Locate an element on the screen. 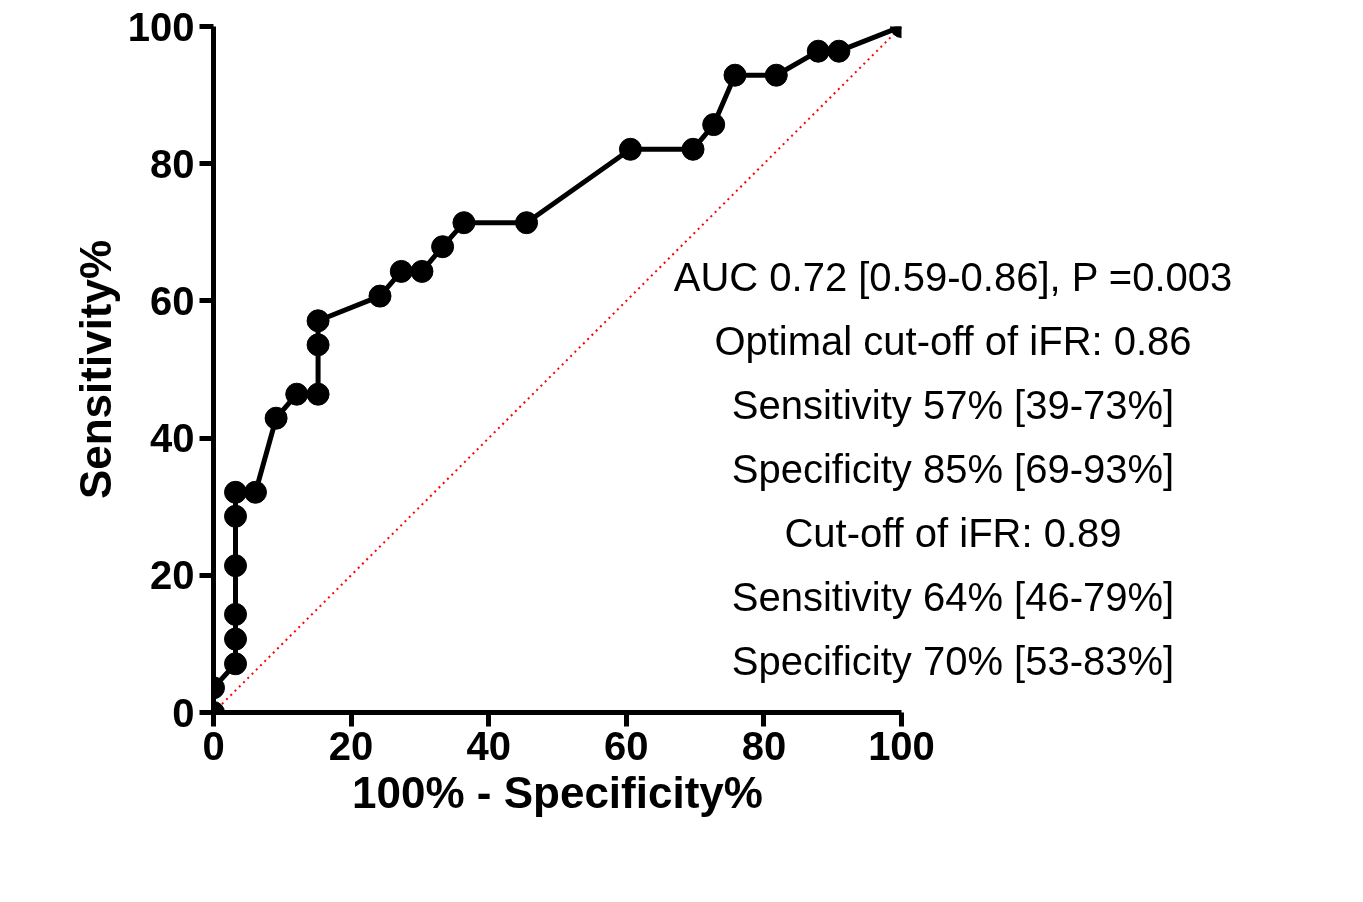 This screenshot has width=1363, height=902. y-tick-label: 20 is located at coordinates (172, 575).